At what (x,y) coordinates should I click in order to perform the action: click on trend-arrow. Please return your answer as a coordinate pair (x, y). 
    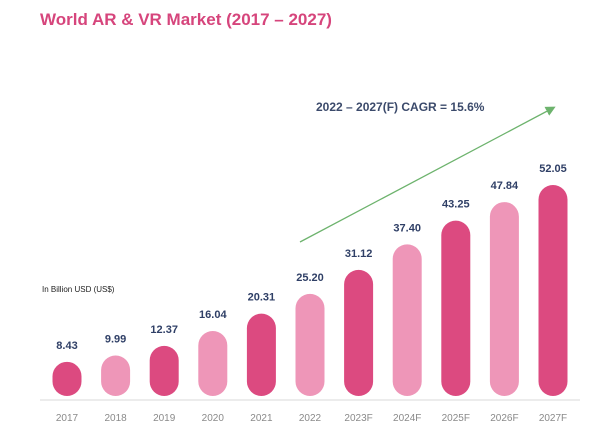
    Looking at the image, I should click on (427, 174).